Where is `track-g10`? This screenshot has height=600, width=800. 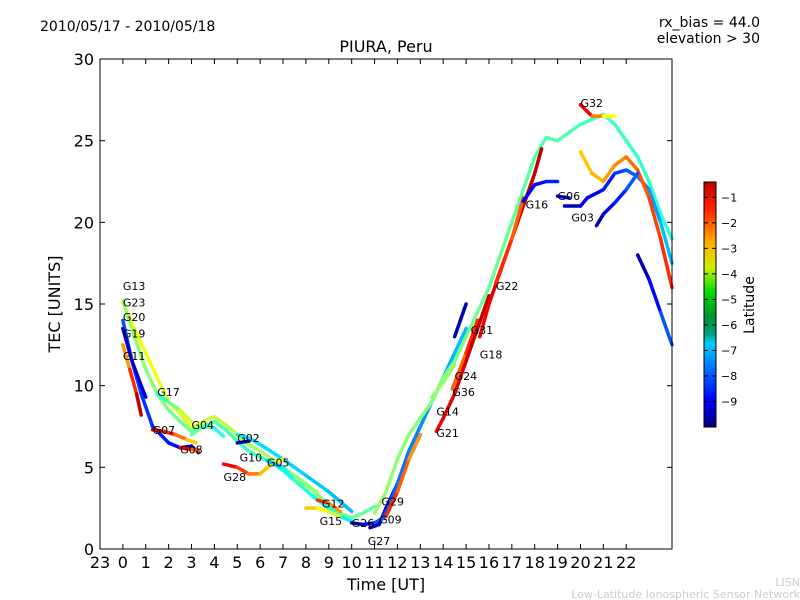 track-g10 is located at coordinates (243, 442).